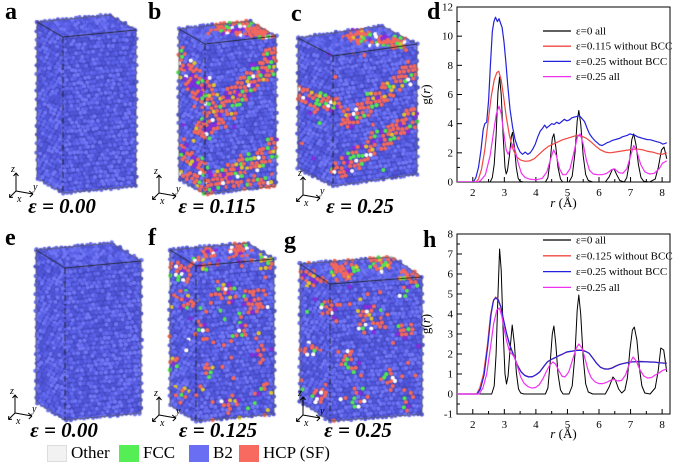  I want to click on legend-entry: ε=0.25 all, so click(598, 288).